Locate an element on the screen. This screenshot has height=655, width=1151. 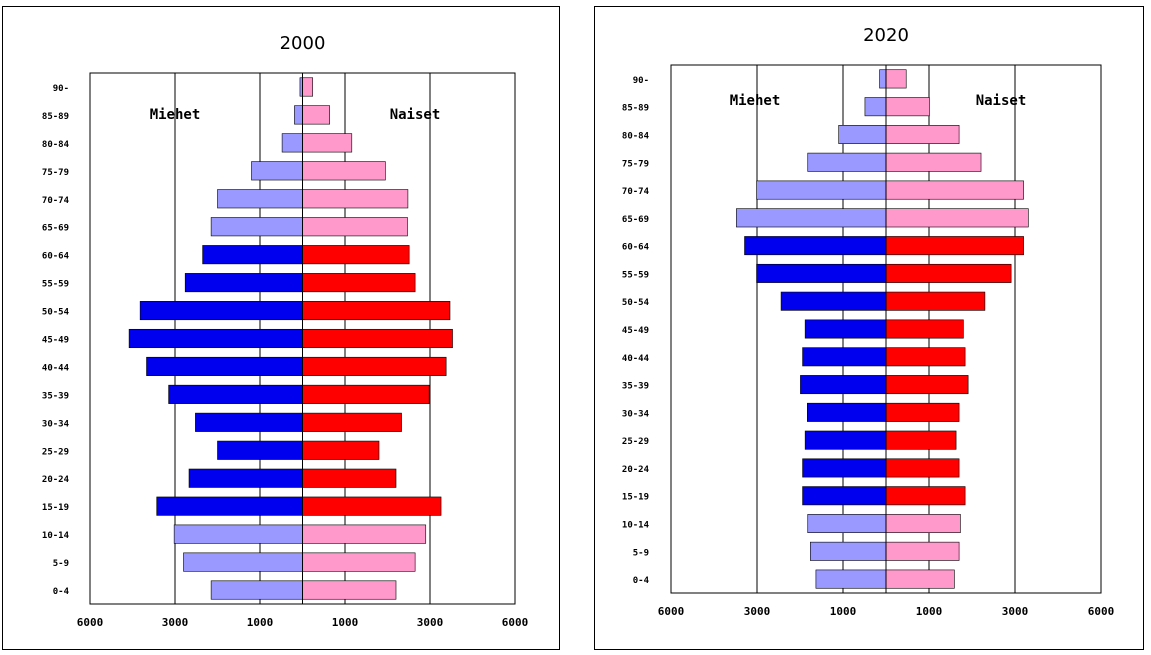
age-group-label: 75-79 is located at coordinates (635, 164).